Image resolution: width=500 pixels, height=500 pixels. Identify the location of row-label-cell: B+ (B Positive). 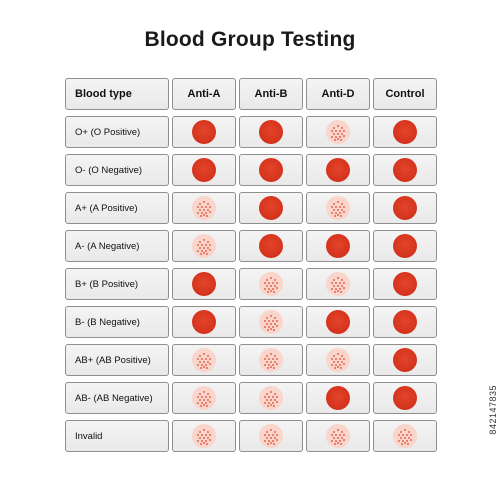
(117, 284).